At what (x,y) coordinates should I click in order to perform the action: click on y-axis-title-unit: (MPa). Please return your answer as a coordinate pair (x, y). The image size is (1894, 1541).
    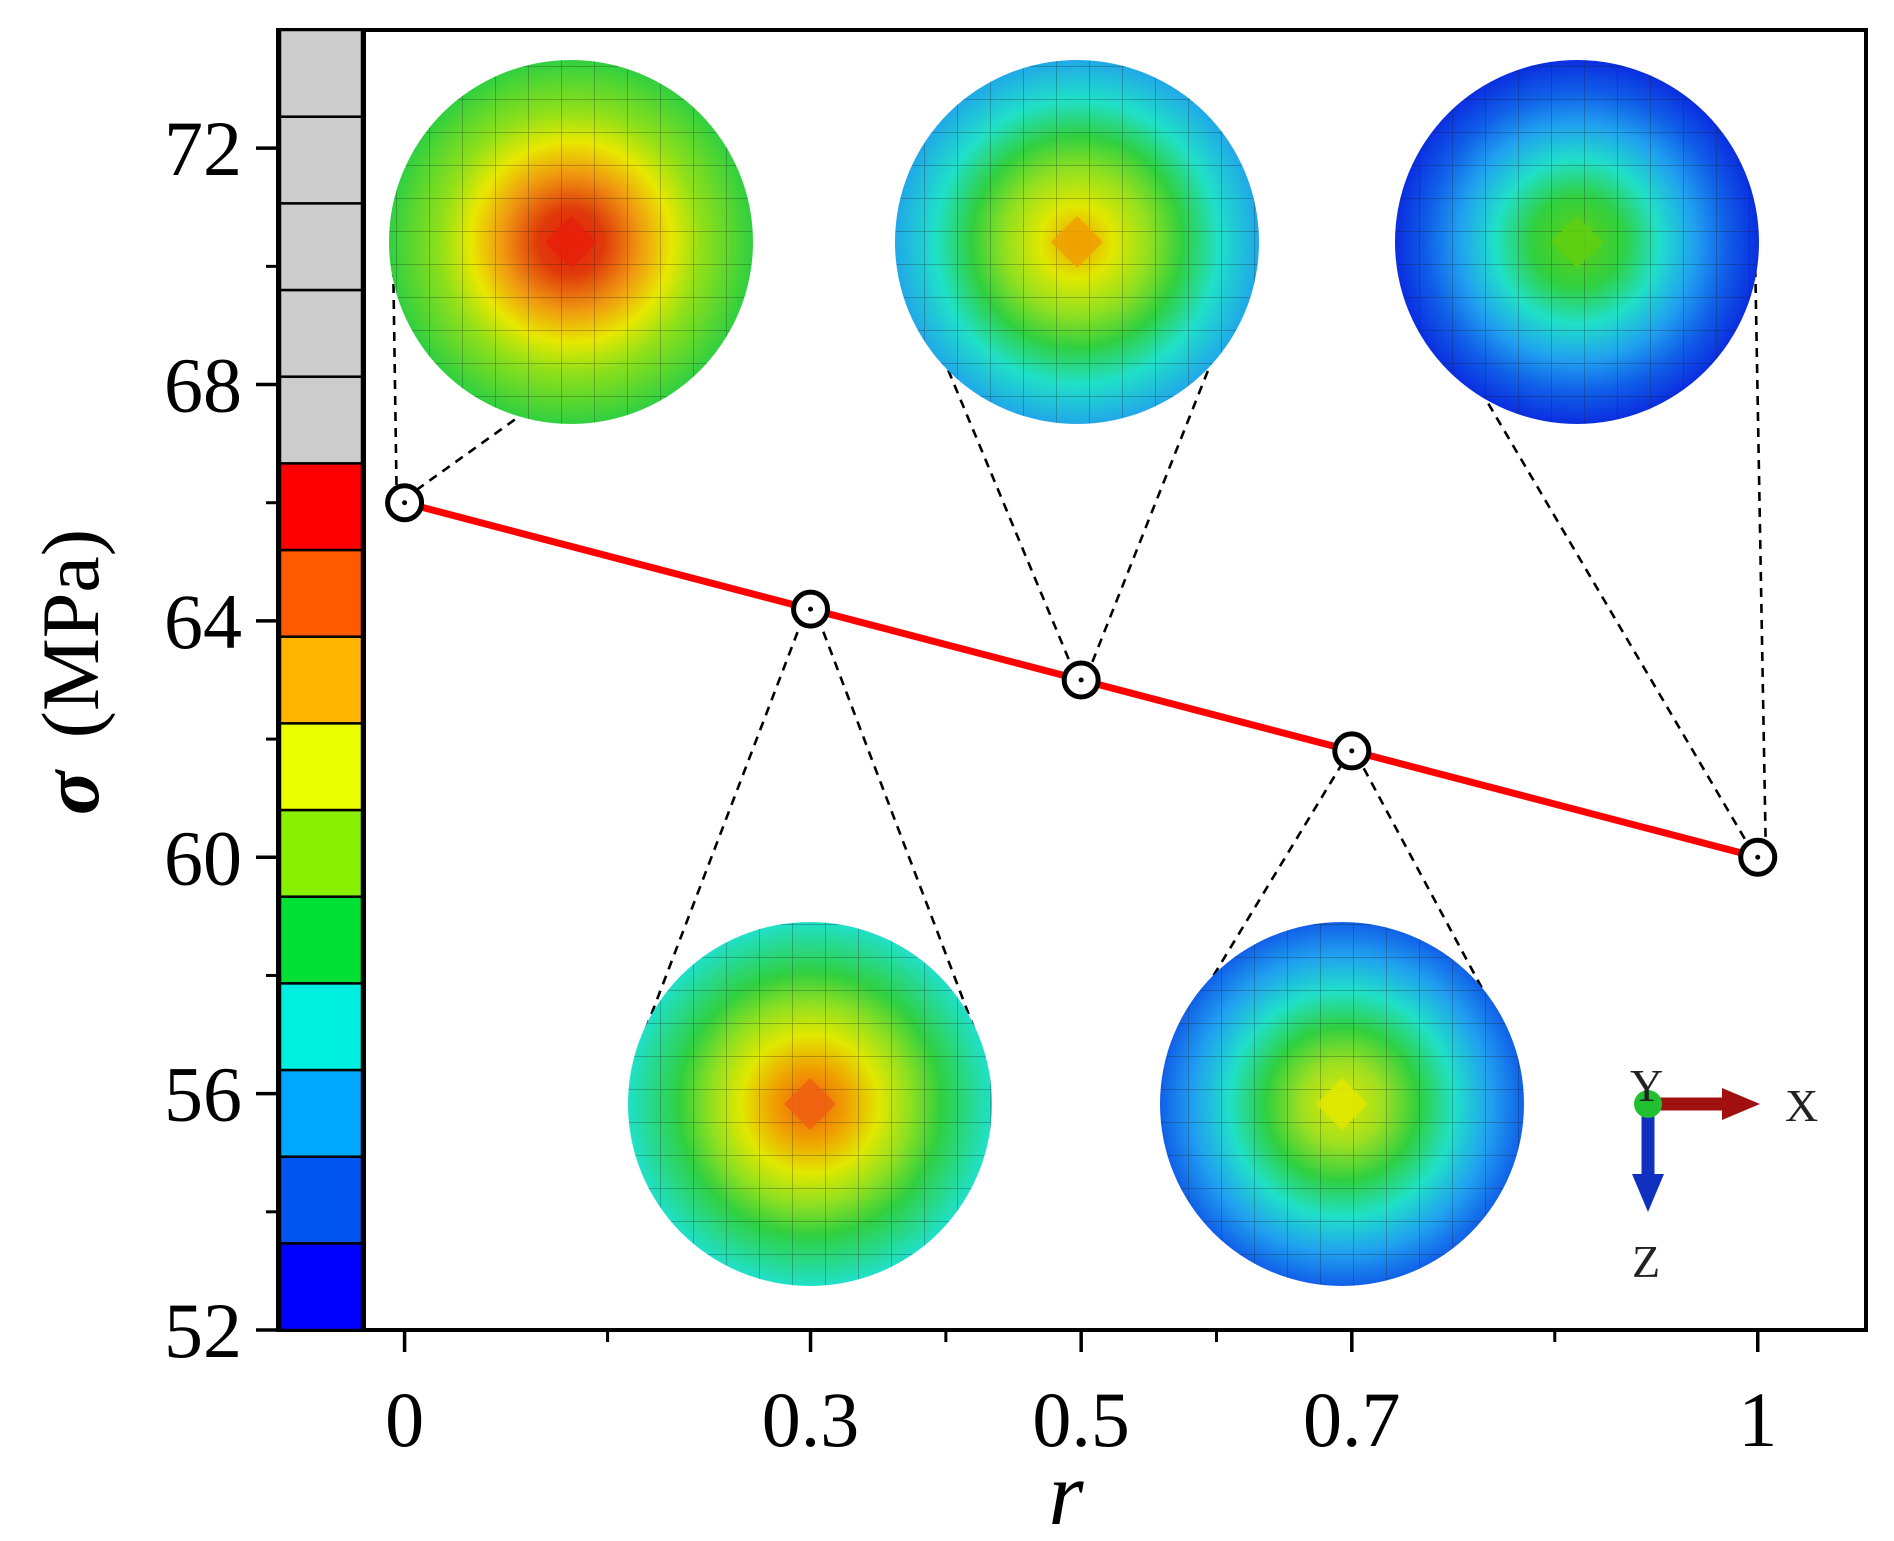
    Looking at the image, I should click on (70, 634).